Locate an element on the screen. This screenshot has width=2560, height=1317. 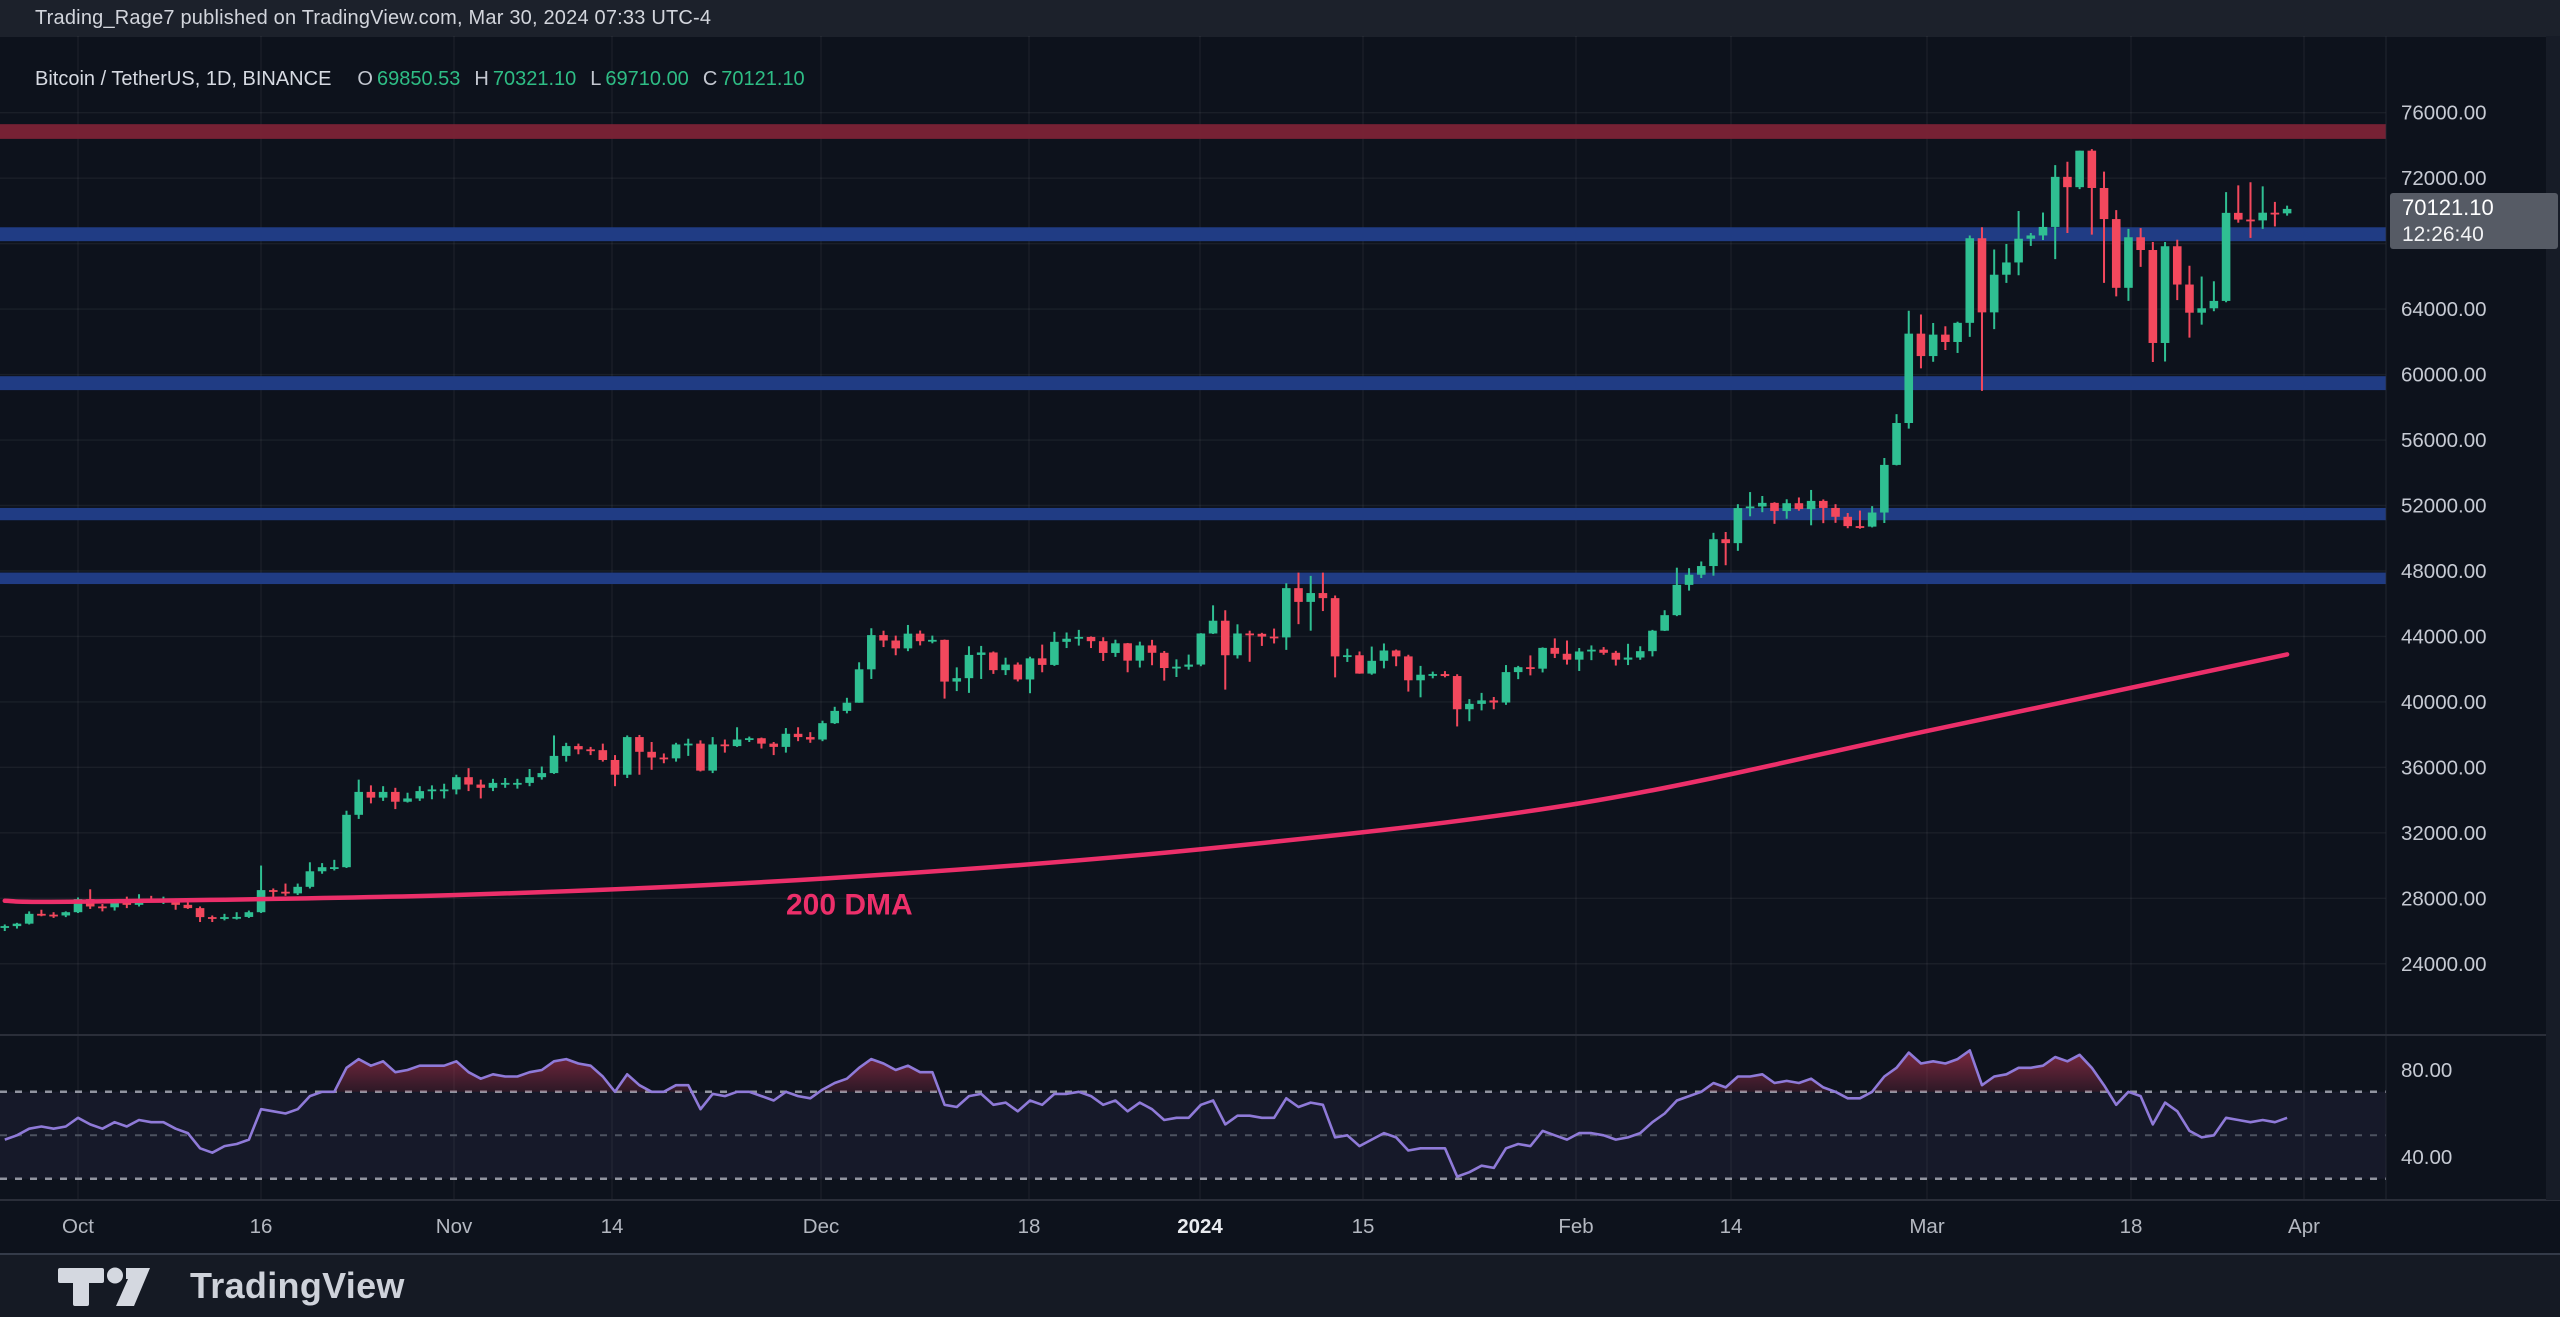
price-tick-label: 36000.00 is located at coordinates (2444, 767).